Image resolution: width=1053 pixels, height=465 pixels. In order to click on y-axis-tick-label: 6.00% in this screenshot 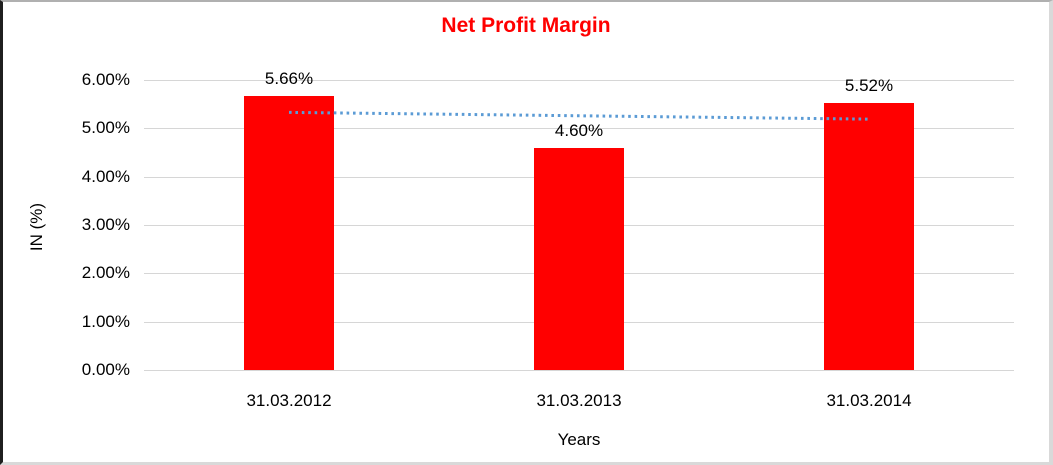, I will do `click(105, 79)`.